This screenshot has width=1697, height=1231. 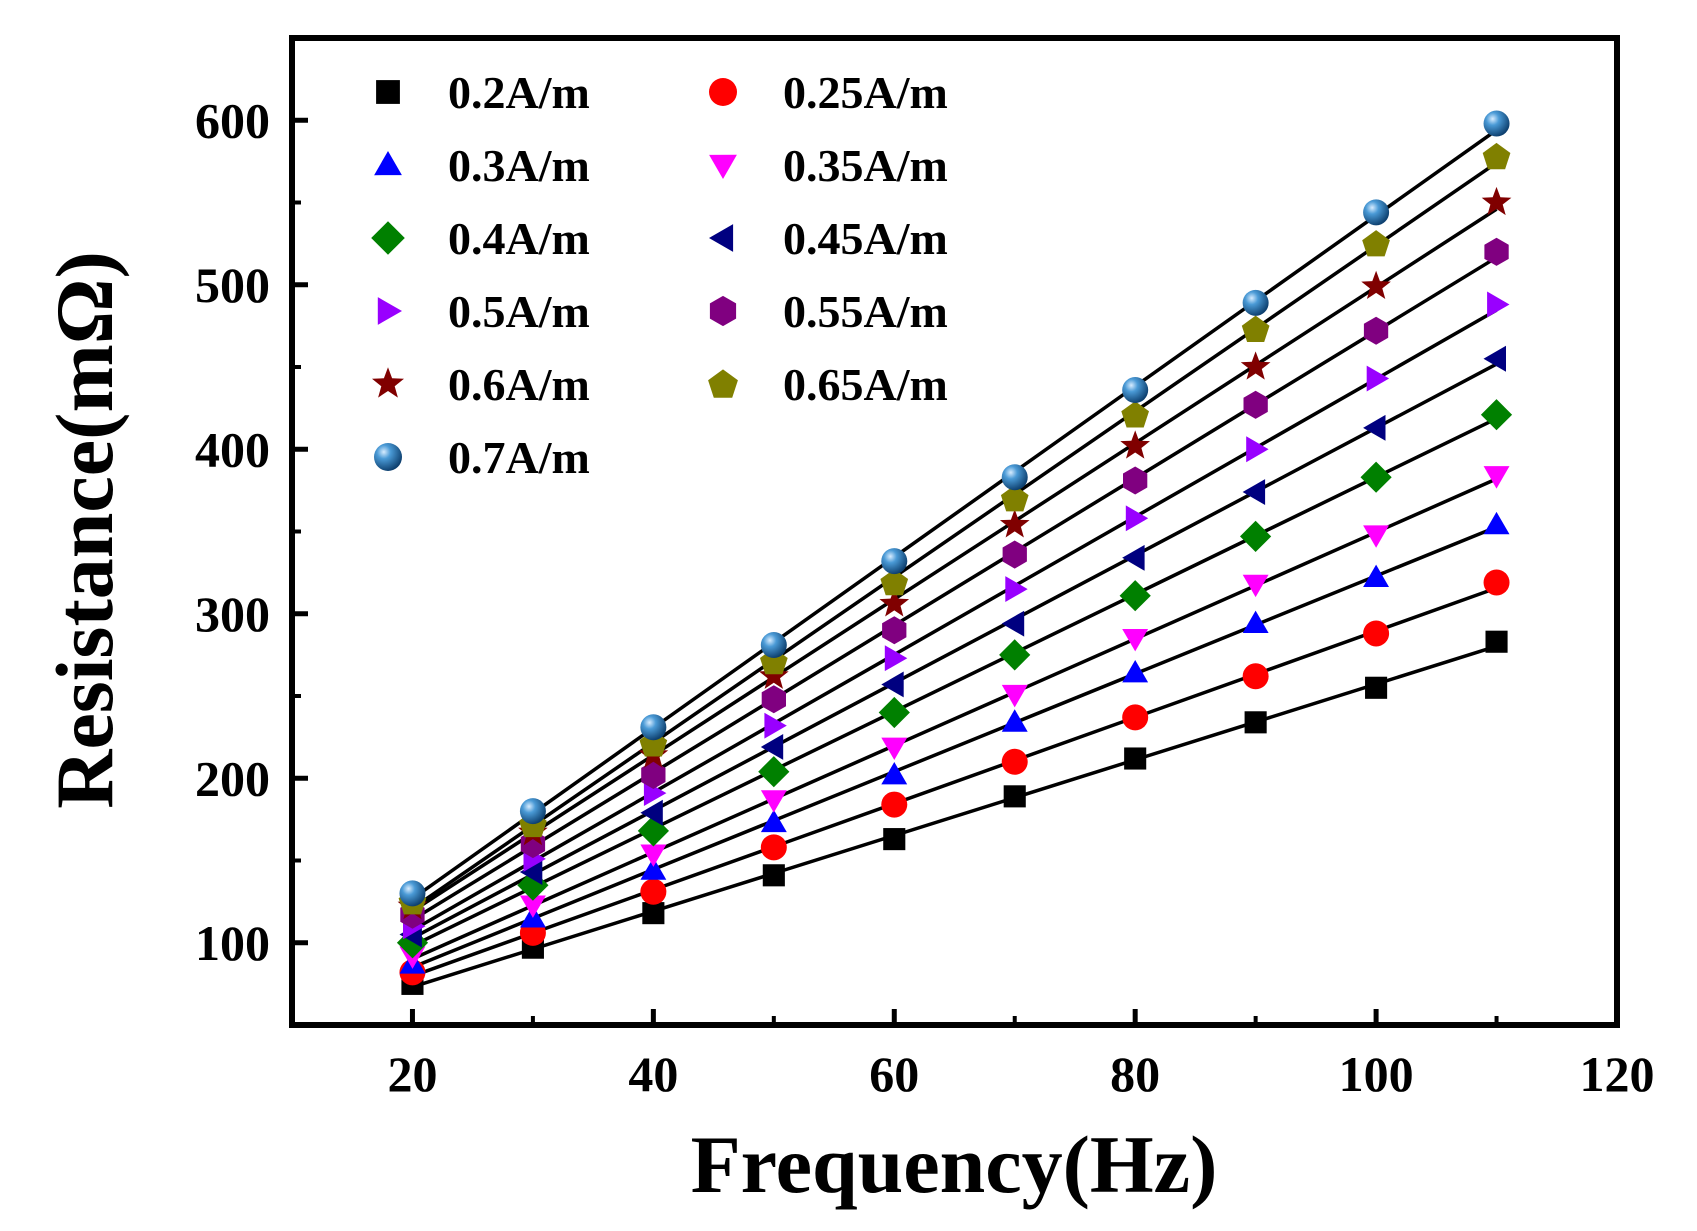 What do you see at coordinates (865, 165) in the screenshot?
I see `legend-label: 0.35A/m` at bounding box center [865, 165].